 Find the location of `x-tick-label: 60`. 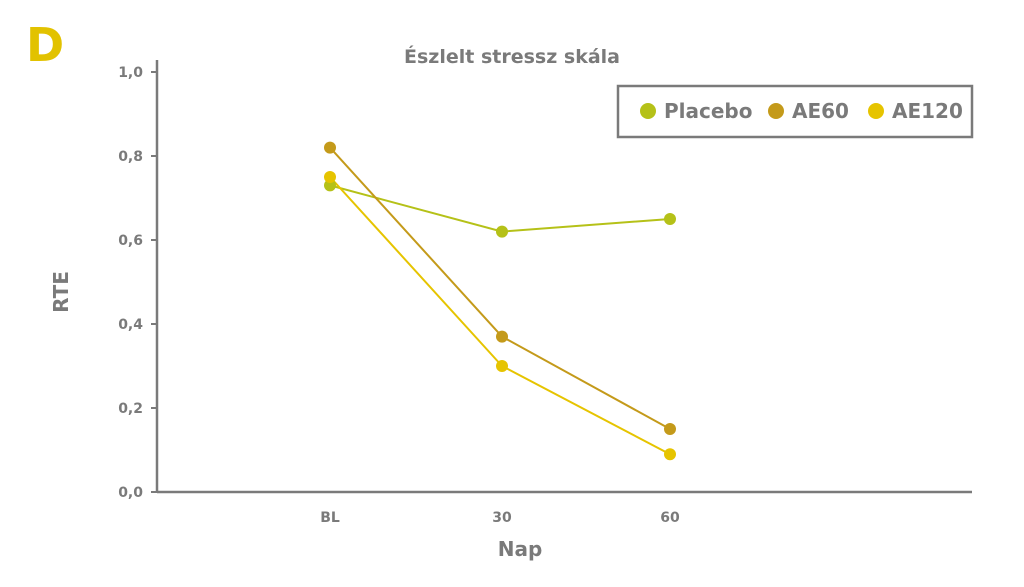

x-tick-label: 60 is located at coordinates (670, 518).